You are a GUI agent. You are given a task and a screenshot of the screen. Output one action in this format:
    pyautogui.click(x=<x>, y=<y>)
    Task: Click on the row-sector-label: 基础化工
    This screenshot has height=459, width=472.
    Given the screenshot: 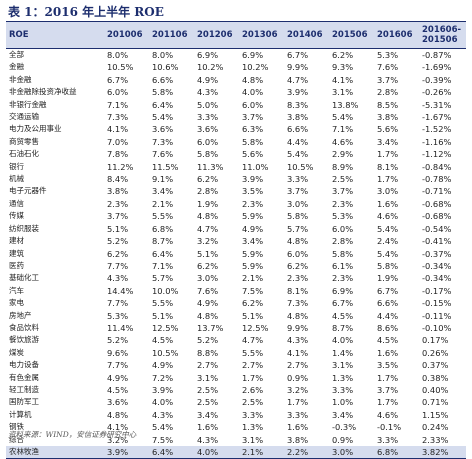 What is the action you would take?
    pyautogui.click(x=24, y=278)
    